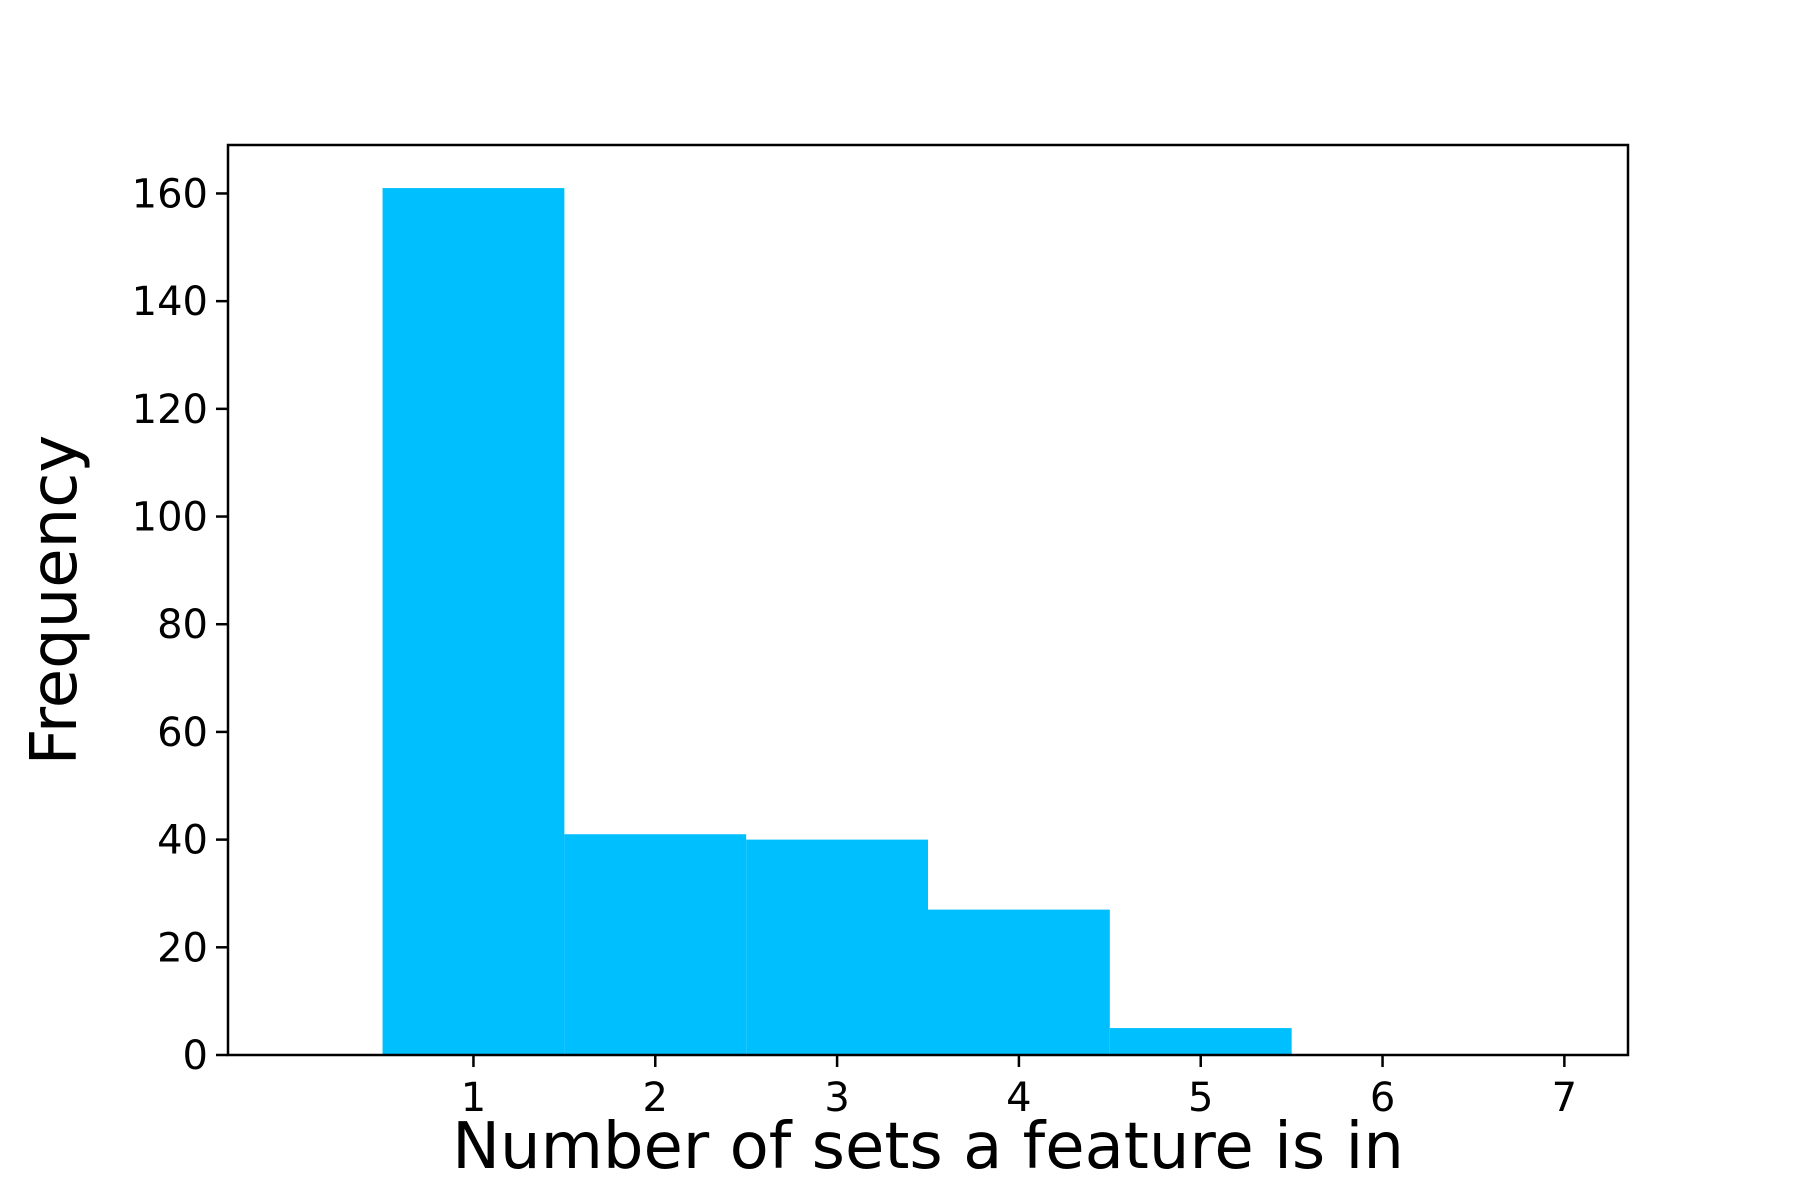 This screenshot has width=1800, height=1200. I want to click on x-tick-label-1: 1, so click(473, 1098).